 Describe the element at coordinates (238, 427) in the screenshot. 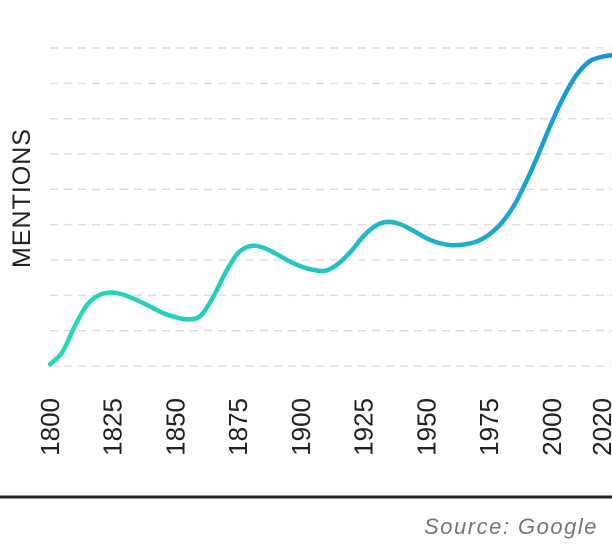

I see `x-tick-label: 1875` at that location.